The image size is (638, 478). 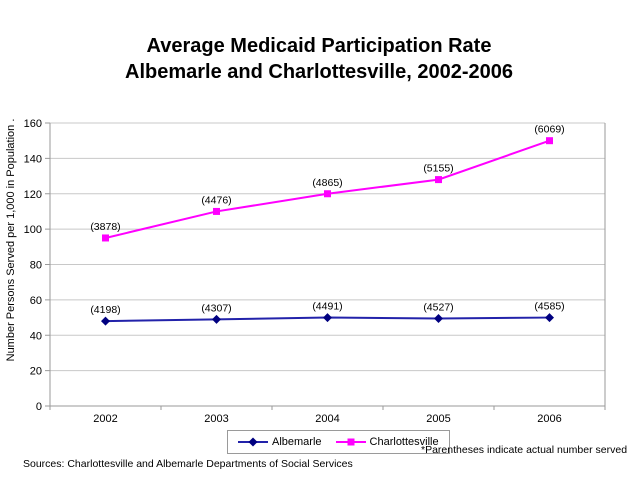 What do you see at coordinates (319, 46) in the screenshot?
I see `chart-title-line1: Average Medicaid Participation Rate` at bounding box center [319, 46].